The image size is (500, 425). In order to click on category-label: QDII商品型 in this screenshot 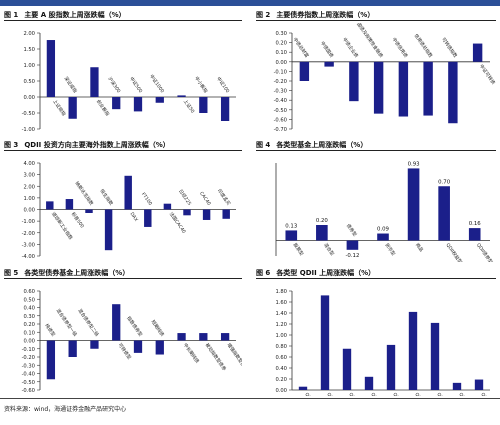, I will do `click(423, 393)`.